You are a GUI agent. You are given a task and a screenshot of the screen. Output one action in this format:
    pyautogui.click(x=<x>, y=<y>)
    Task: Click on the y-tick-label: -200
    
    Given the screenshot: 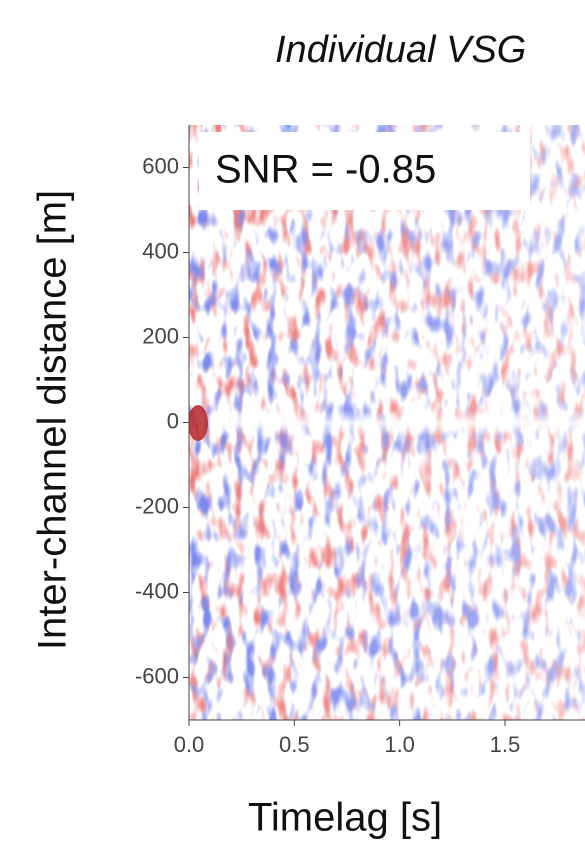 What is the action you would take?
    pyautogui.click(x=157, y=505)
    